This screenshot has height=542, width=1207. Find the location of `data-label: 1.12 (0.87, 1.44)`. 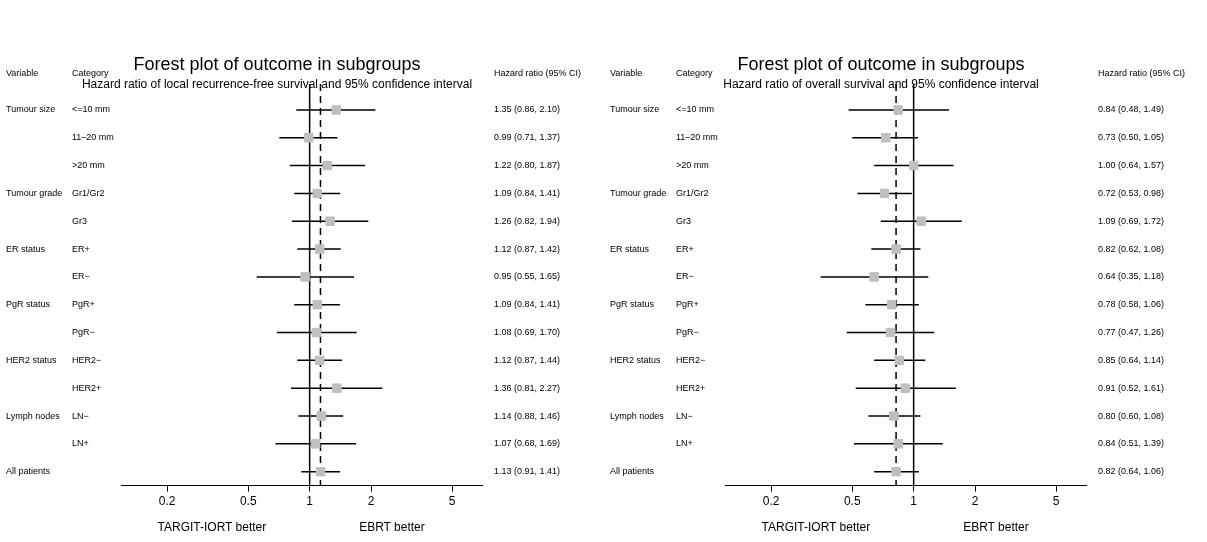

data-label: 1.12 (0.87, 1.44) is located at coordinates (527, 359).